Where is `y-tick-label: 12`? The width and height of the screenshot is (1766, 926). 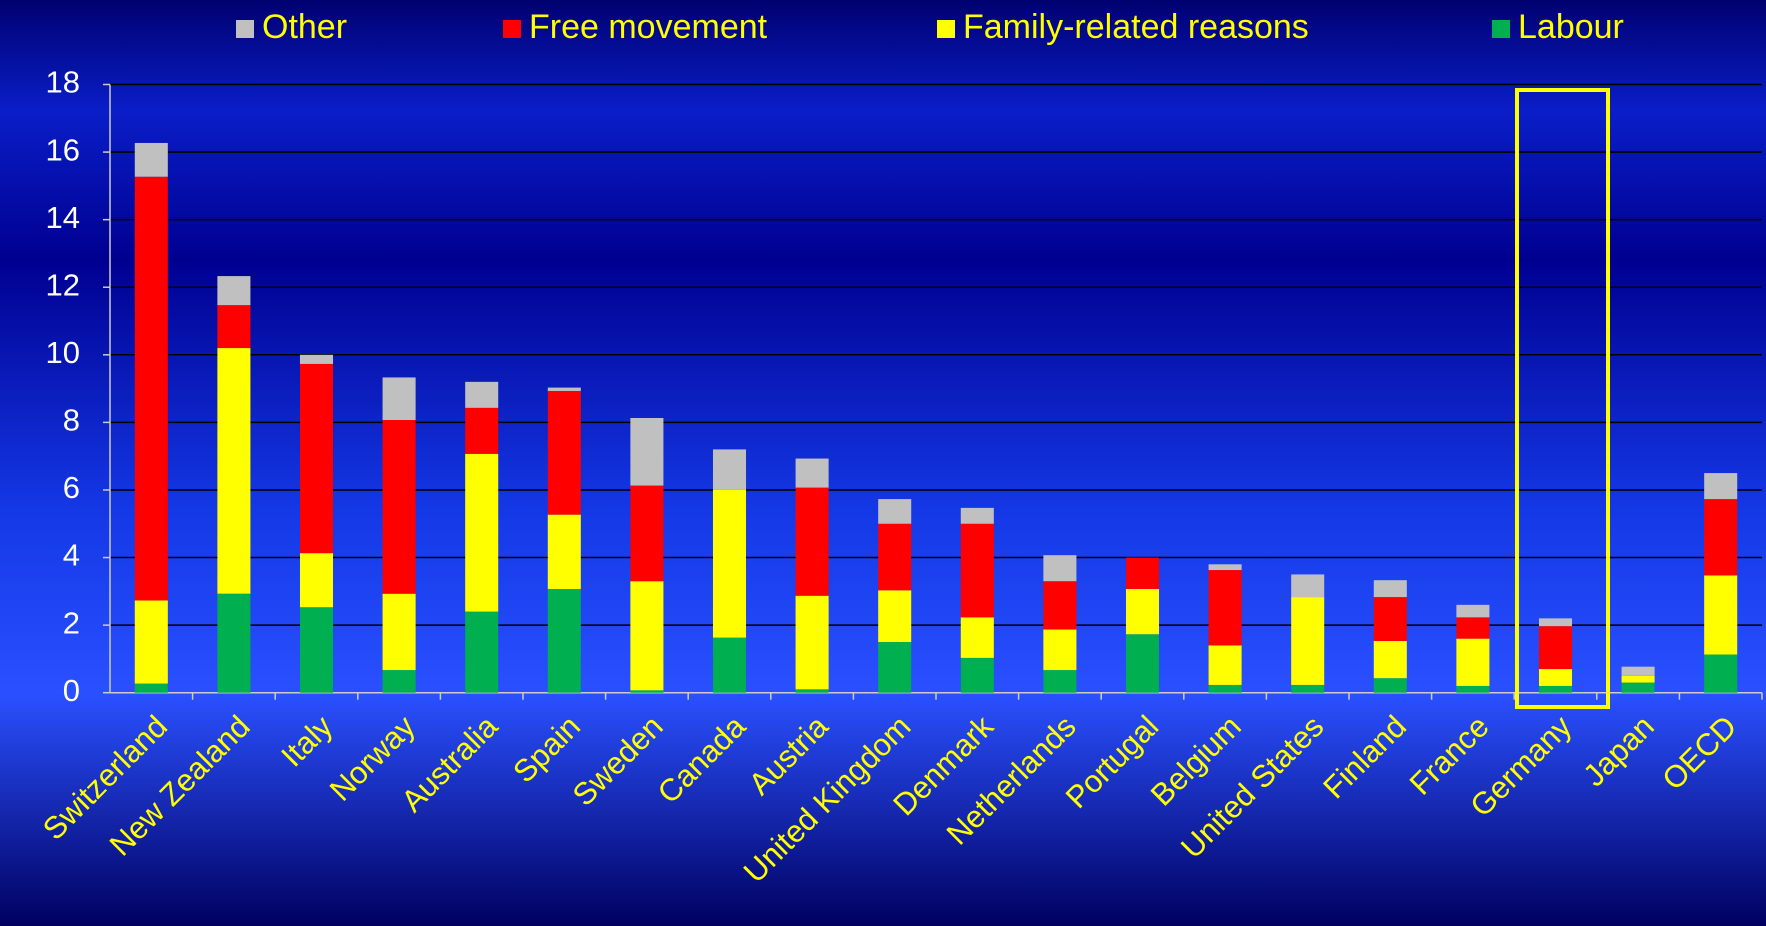 y-tick-label: 12 is located at coordinates (63, 284).